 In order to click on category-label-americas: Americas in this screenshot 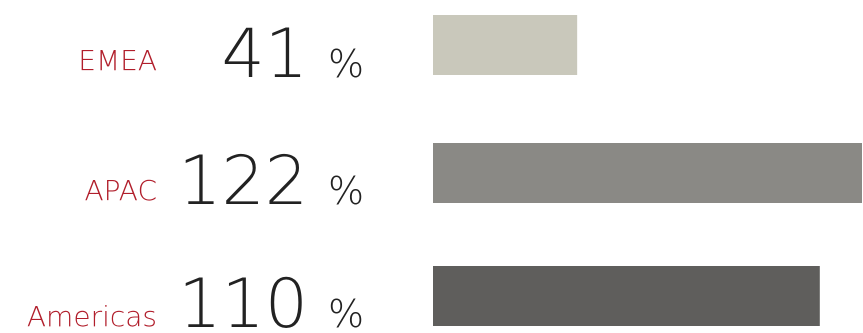, I will do `click(92, 316)`.